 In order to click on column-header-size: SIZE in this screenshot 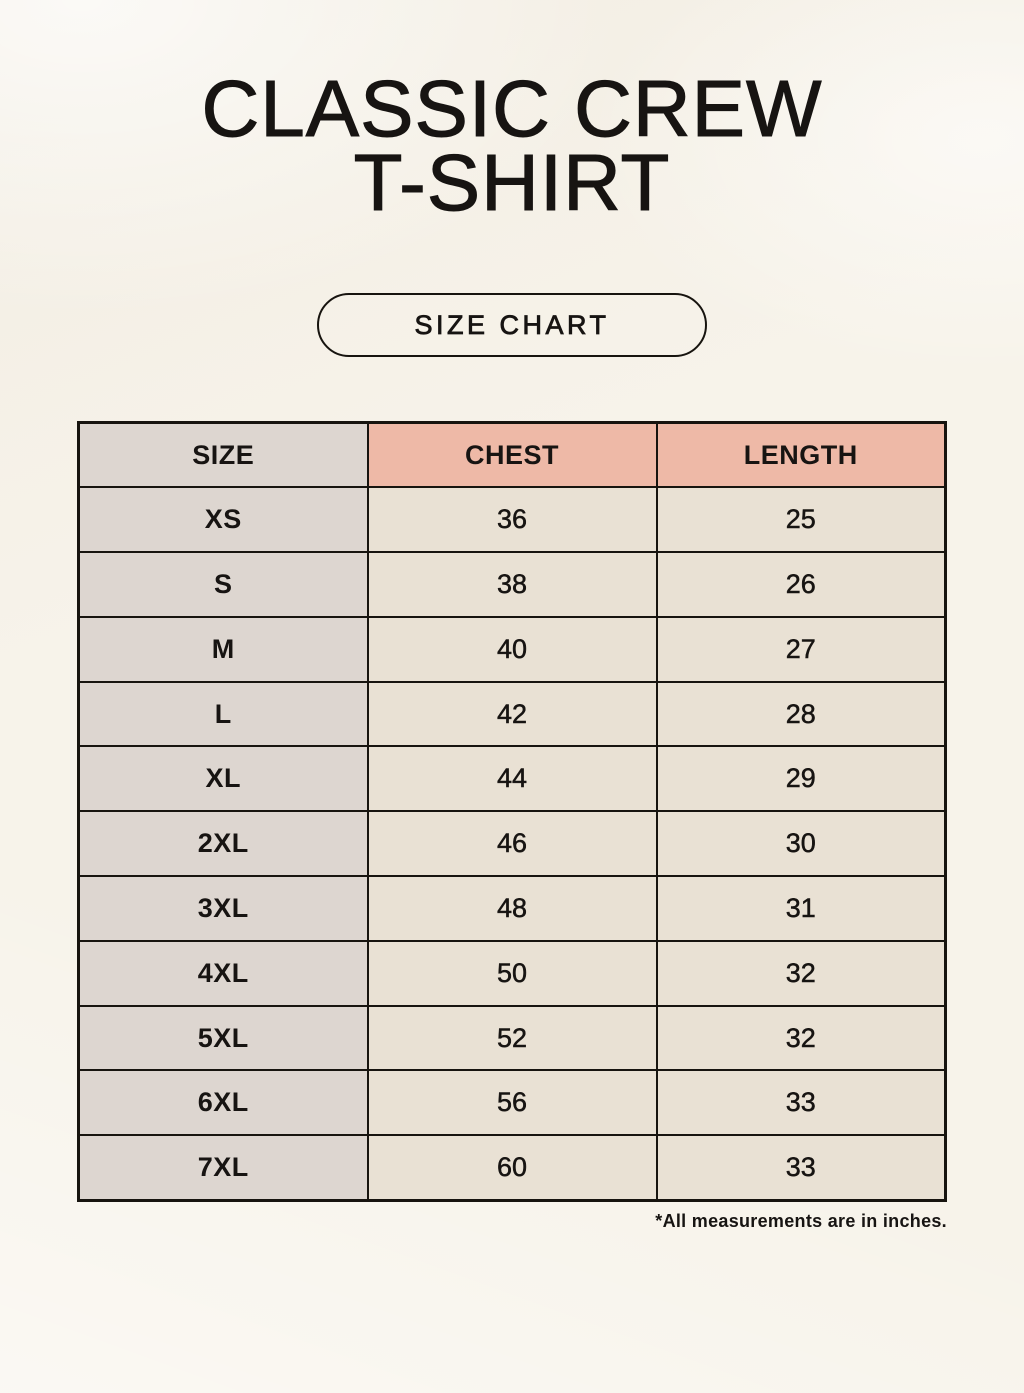, I will do `click(223, 455)`.